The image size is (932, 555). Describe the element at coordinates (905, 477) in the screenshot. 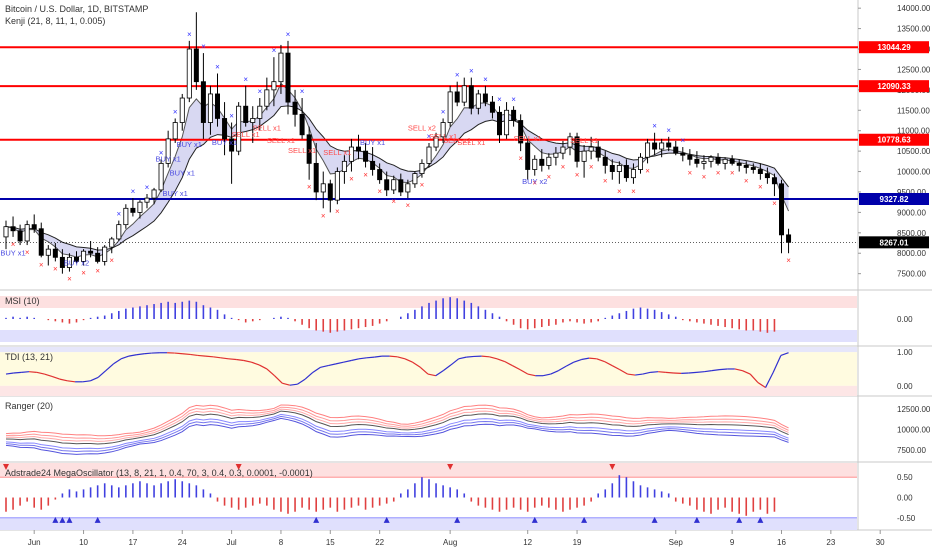

I see `mega-tick-label: 0.50` at that location.